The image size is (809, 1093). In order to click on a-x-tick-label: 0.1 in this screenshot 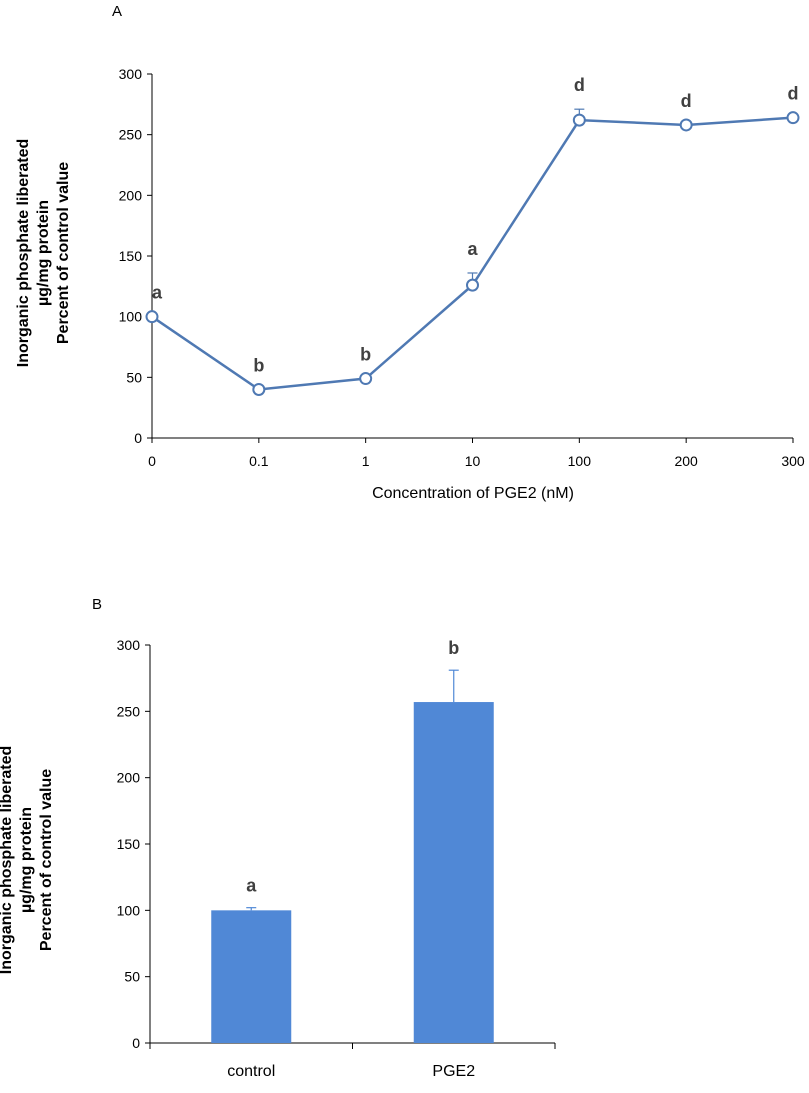, I will do `click(259, 461)`.